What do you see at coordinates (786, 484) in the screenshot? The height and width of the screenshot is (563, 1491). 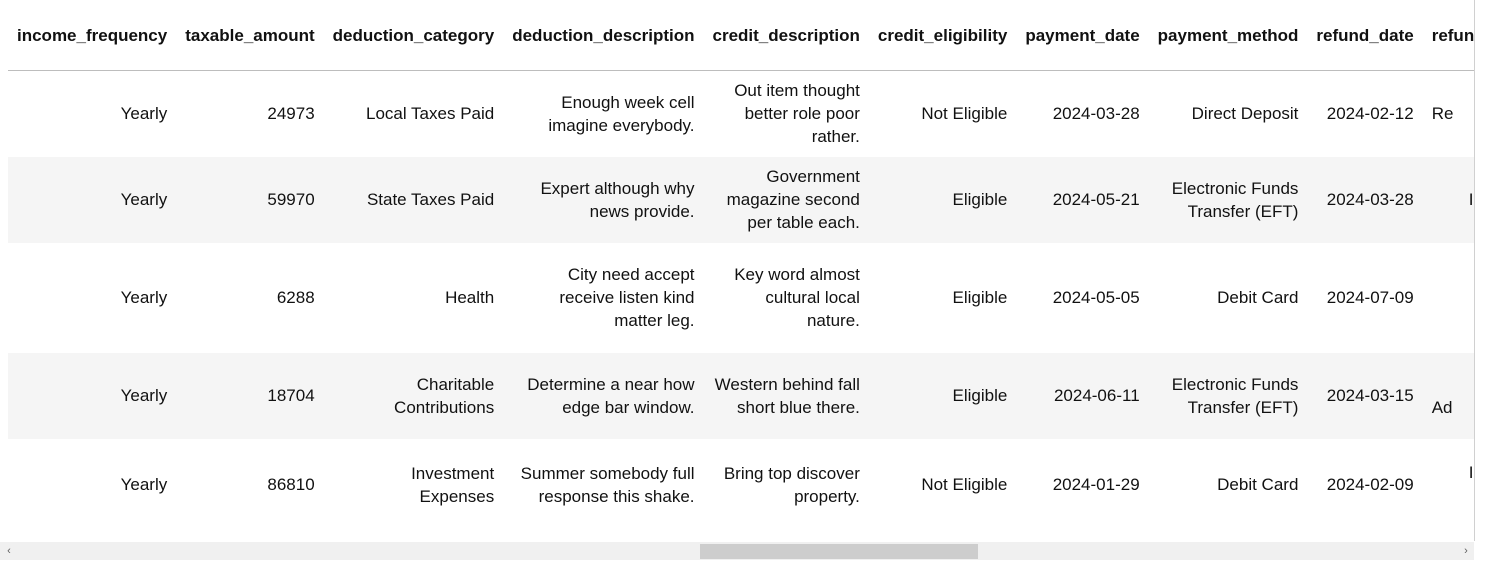 I see `cell-credit-description: Bring top discover property.` at bounding box center [786, 484].